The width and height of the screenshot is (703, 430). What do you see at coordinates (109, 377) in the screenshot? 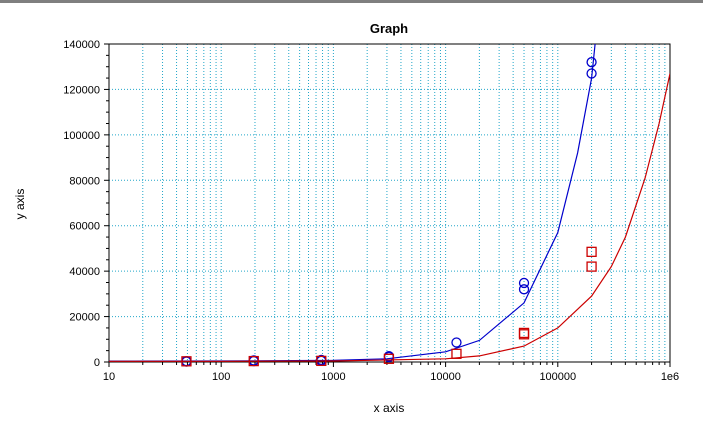
I see `x-tick-label: 10` at bounding box center [109, 377].